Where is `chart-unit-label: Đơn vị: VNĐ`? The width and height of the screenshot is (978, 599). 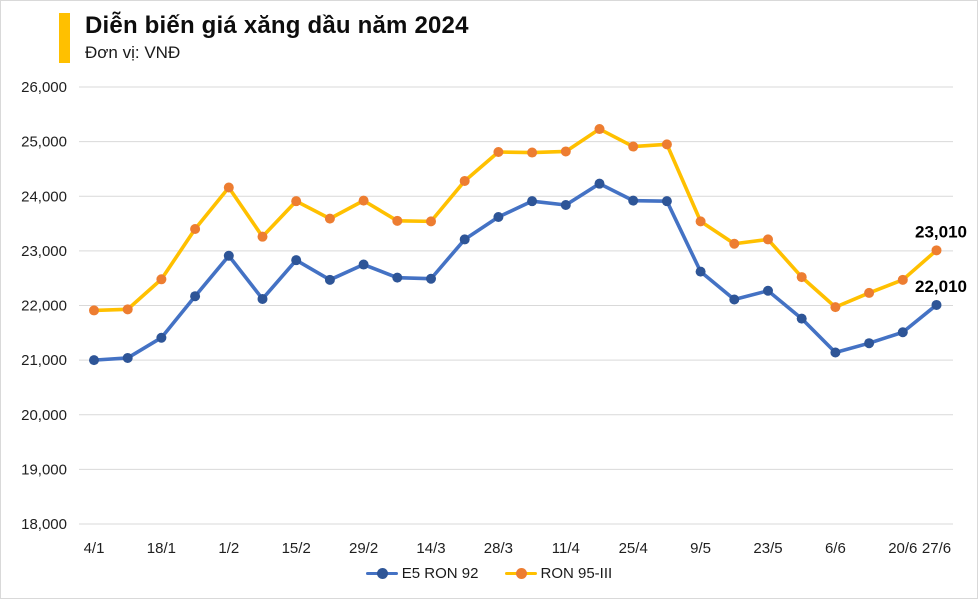 chart-unit-label: Đơn vị: VNĐ is located at coordinates (133, 52).